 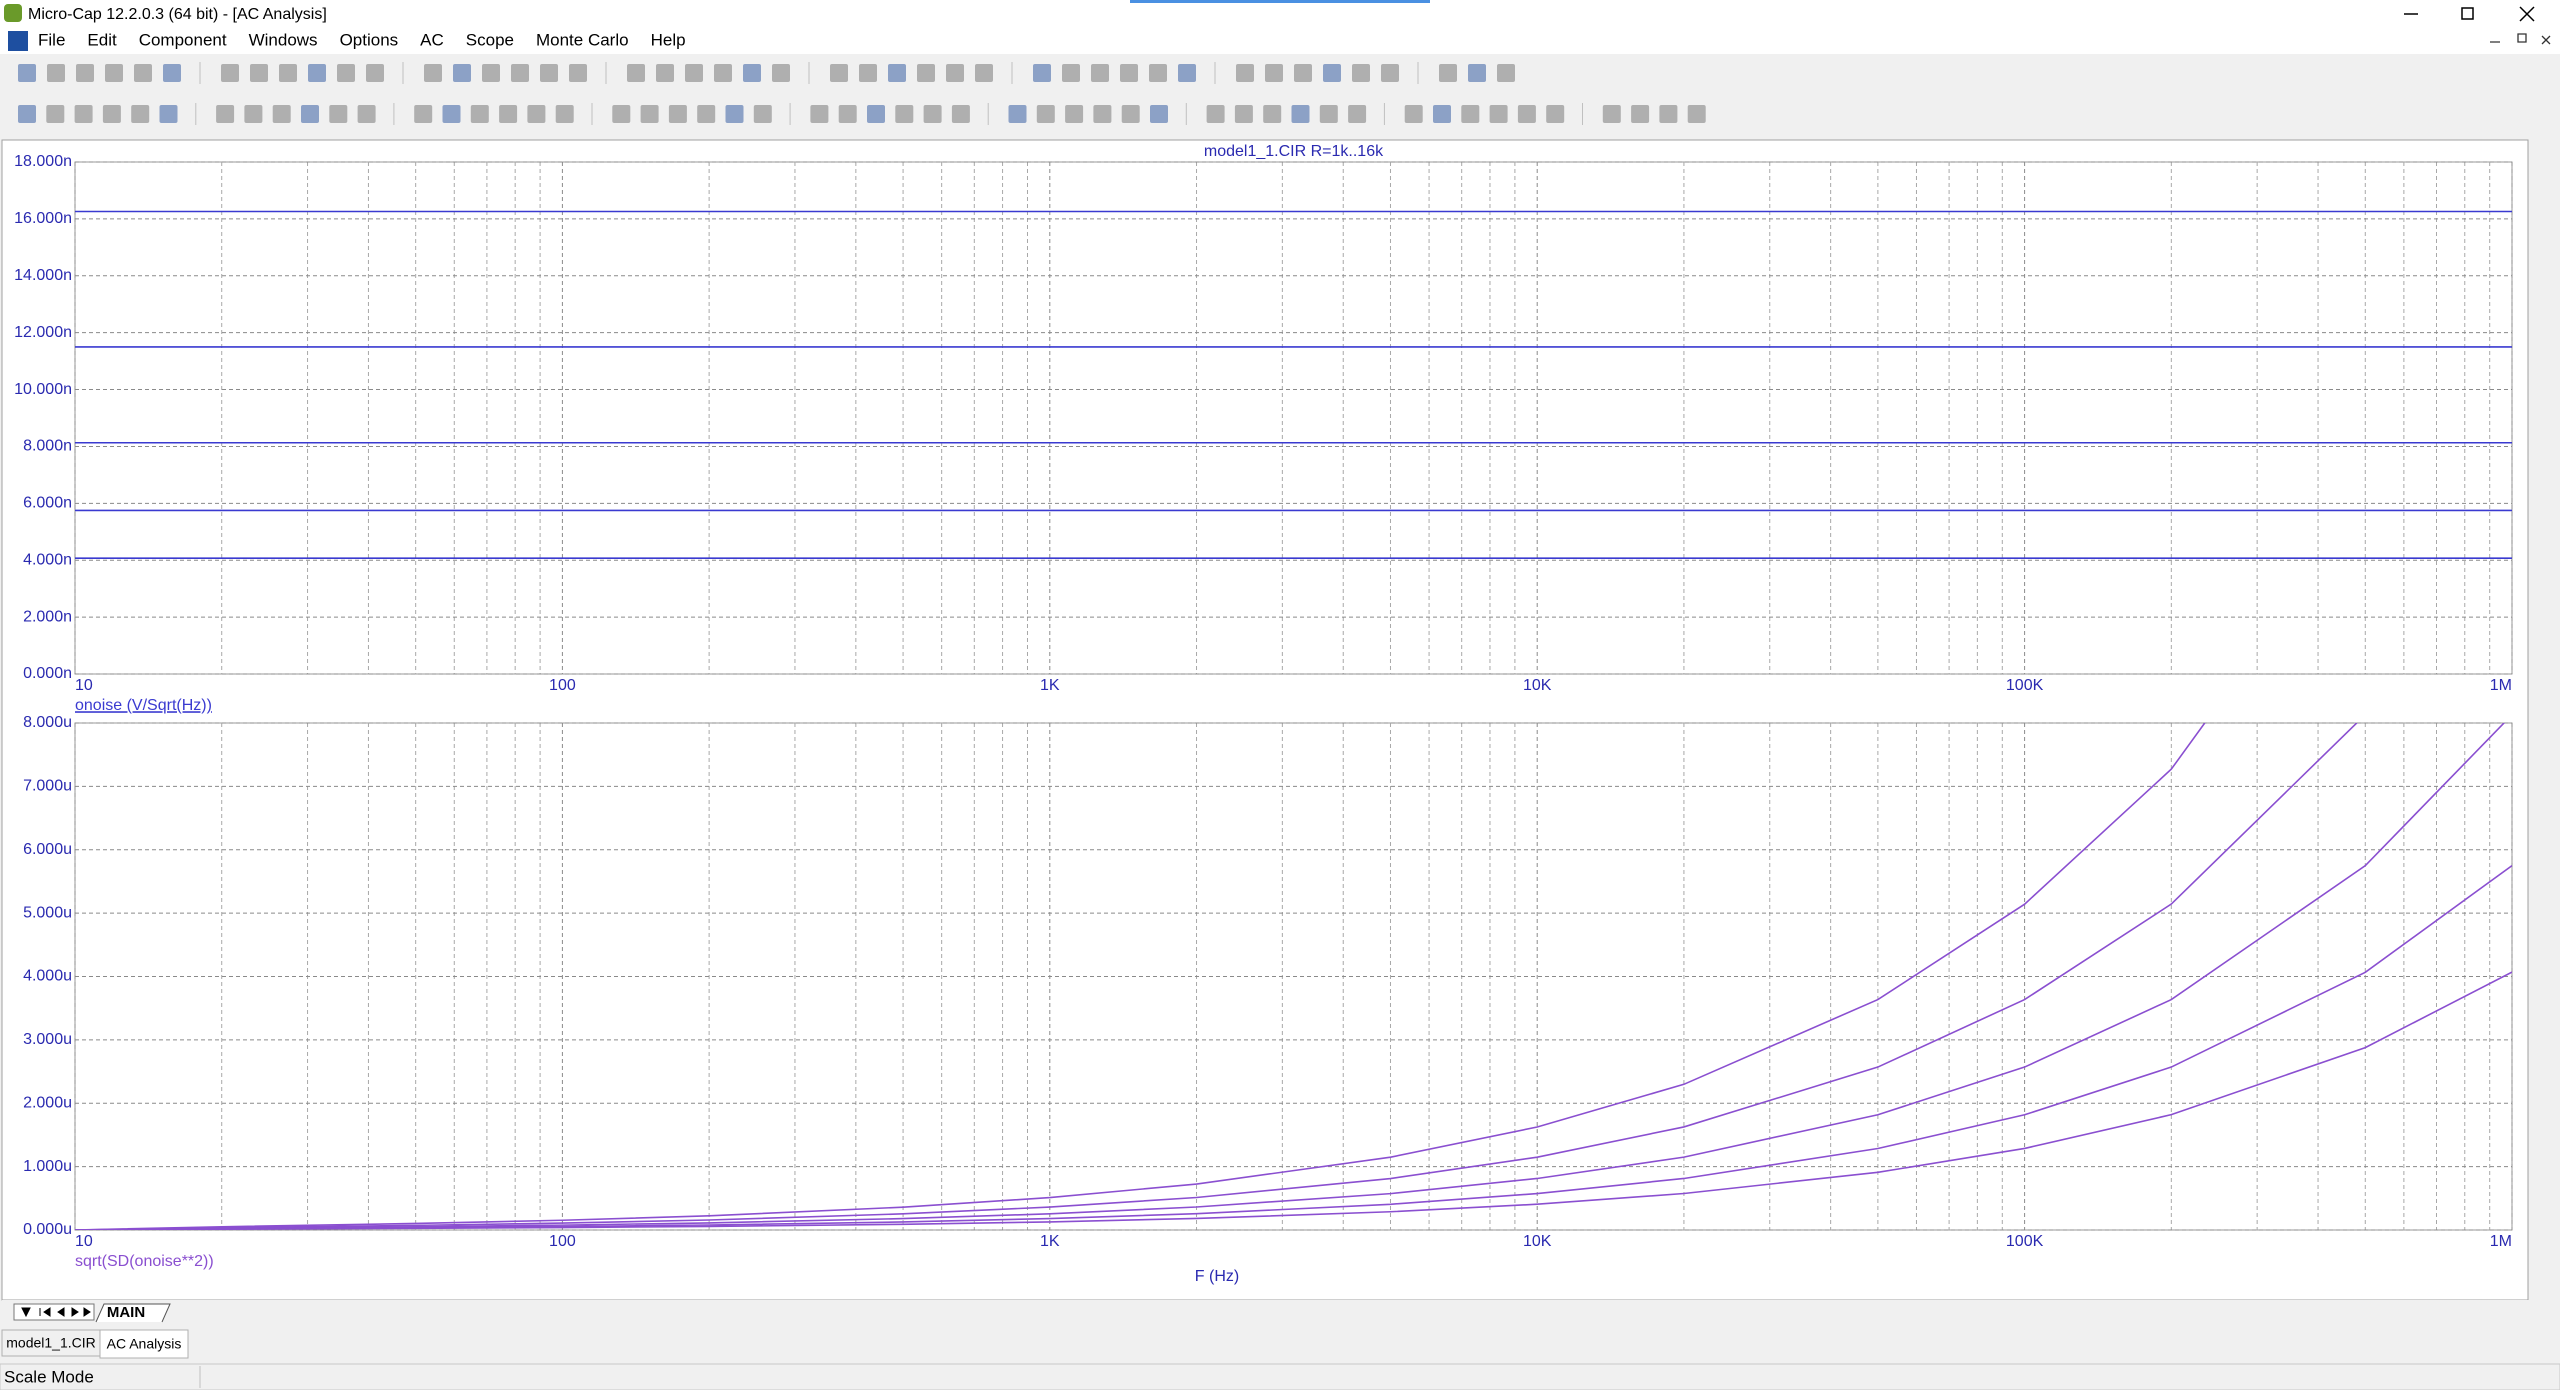 What do you see at coordinates (369, 39) in the screenshot?
I see `menu-item: Options` at bounding box center [369, 39].